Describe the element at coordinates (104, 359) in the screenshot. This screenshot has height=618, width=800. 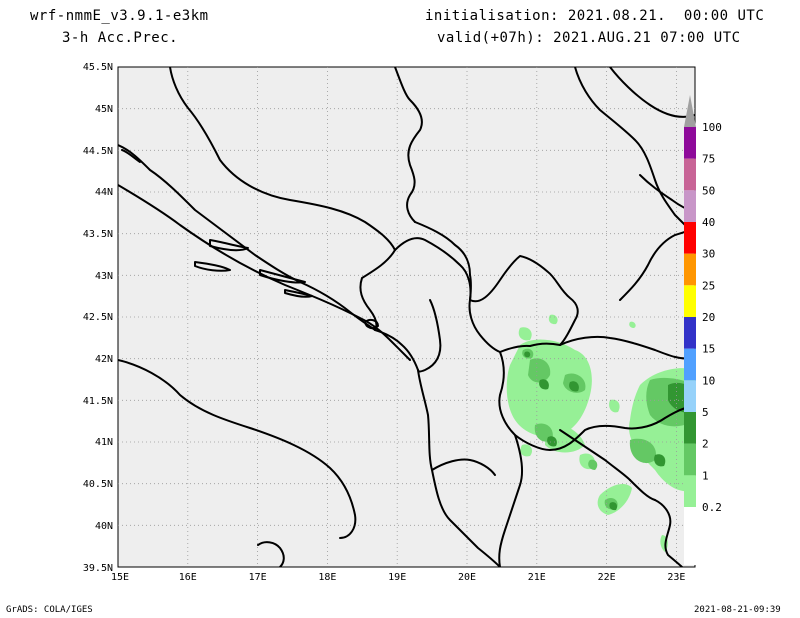
I see `lat-label: 42N` at that location.